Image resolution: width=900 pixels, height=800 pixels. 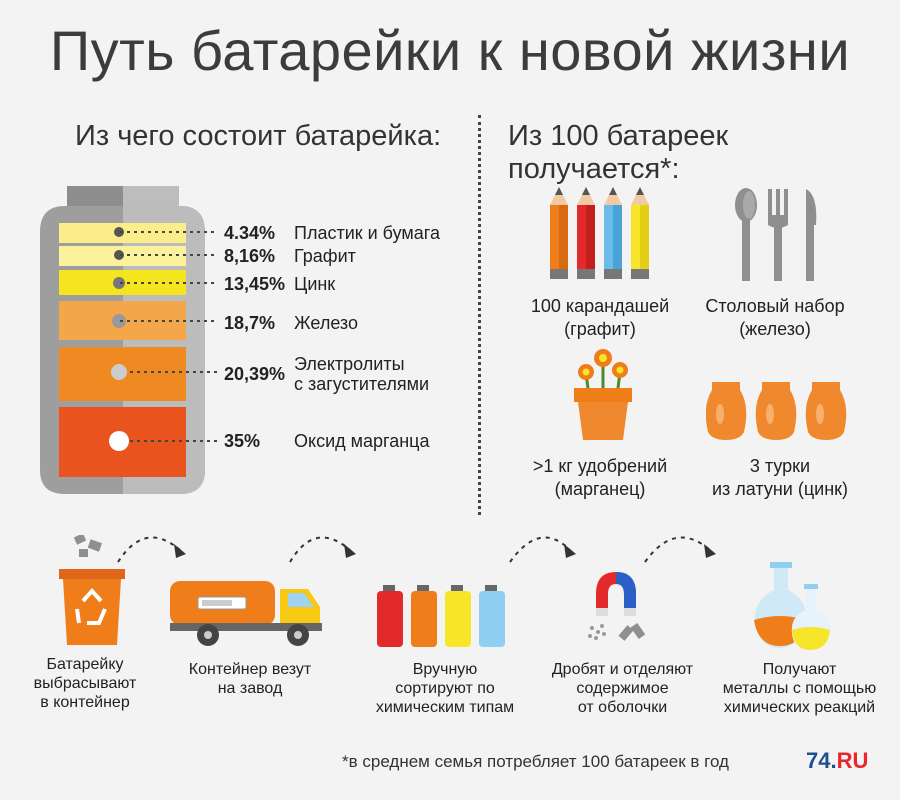 What do you see at coordinates (600, 477) in the screenshot?
I see `product-caption-fertilizer: >1 кг удобрений (марганец)` at bounding box center [600, 477].